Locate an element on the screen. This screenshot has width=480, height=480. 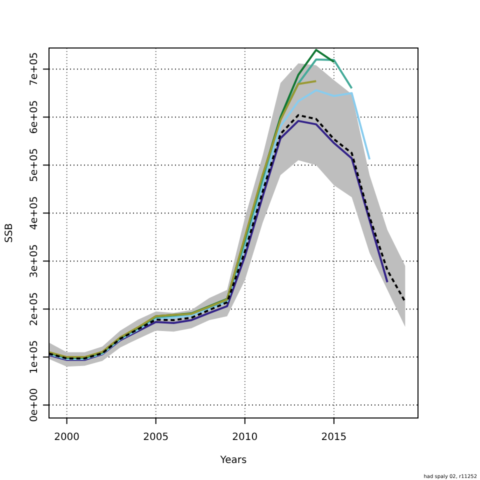
x-tick-label: 2000 is located at coordinates (67, 437).